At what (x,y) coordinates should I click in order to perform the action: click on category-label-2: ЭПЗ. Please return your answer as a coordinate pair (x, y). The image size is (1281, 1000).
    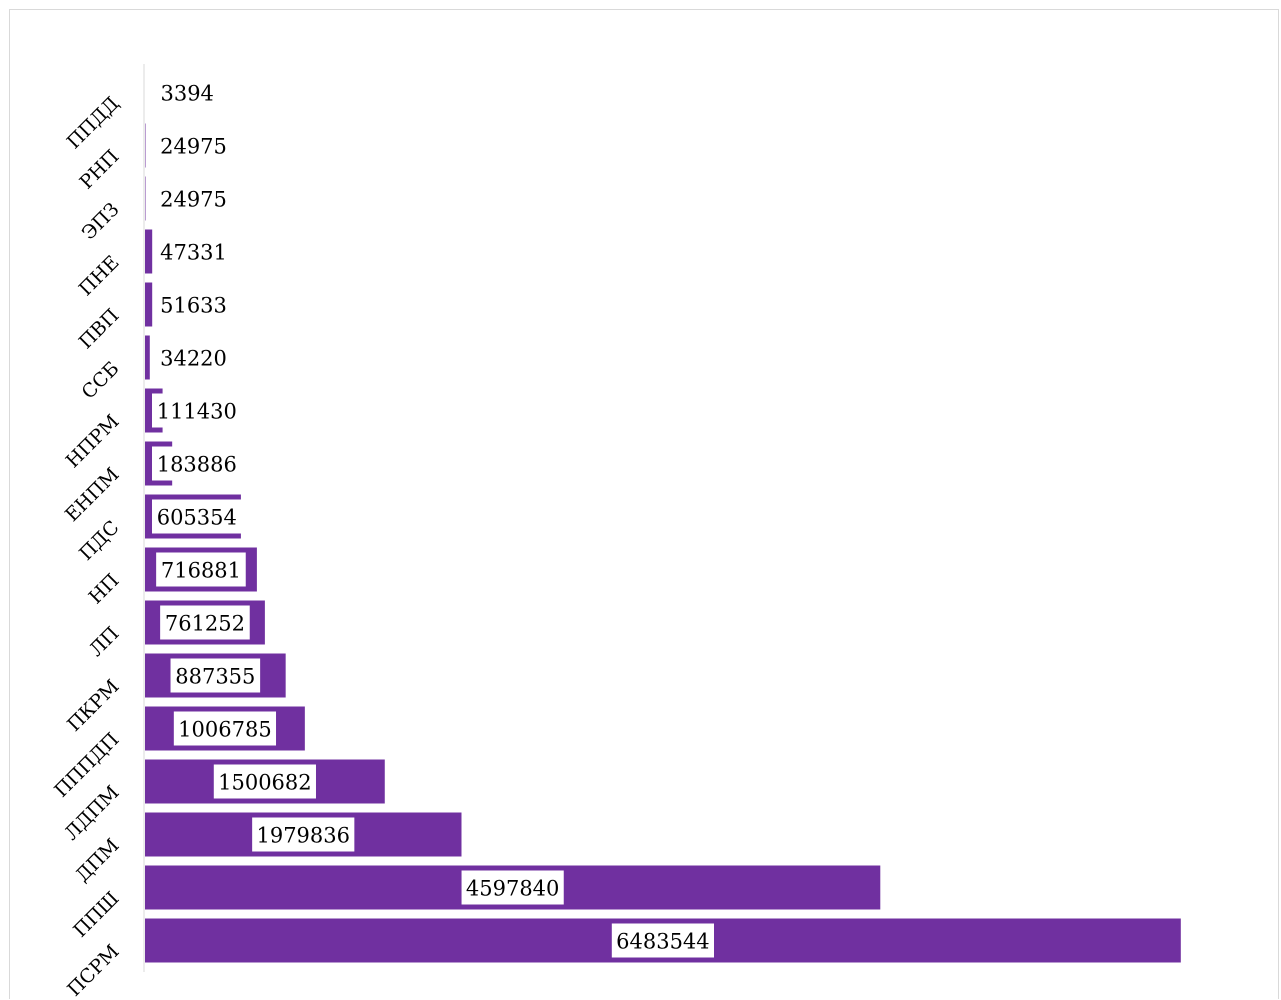
    Looking at the image, I should click on (101, 221).